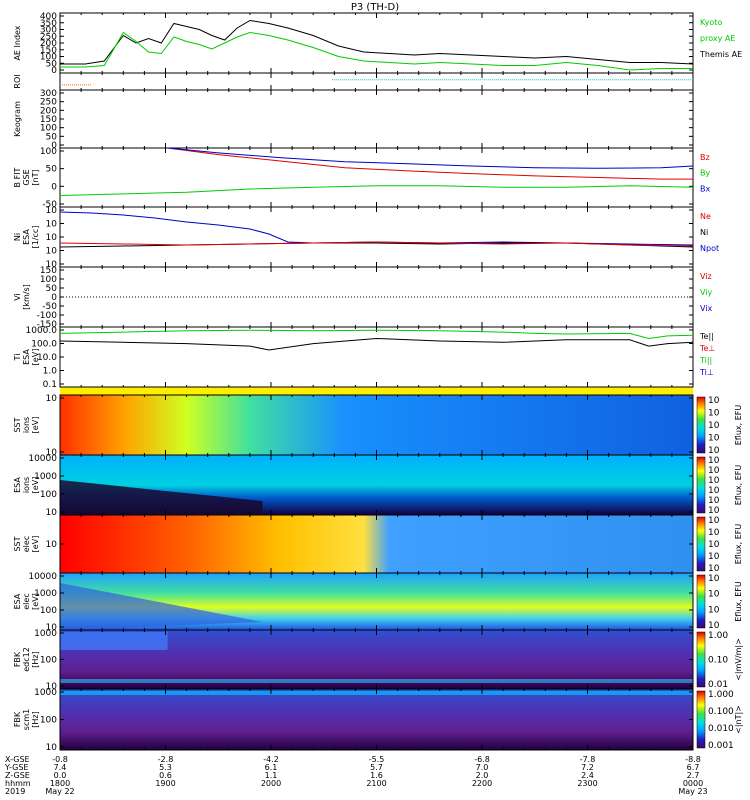 The image size is (750, 800). I want to click on fbk1-low-freq-stripe, so click(376, 681).